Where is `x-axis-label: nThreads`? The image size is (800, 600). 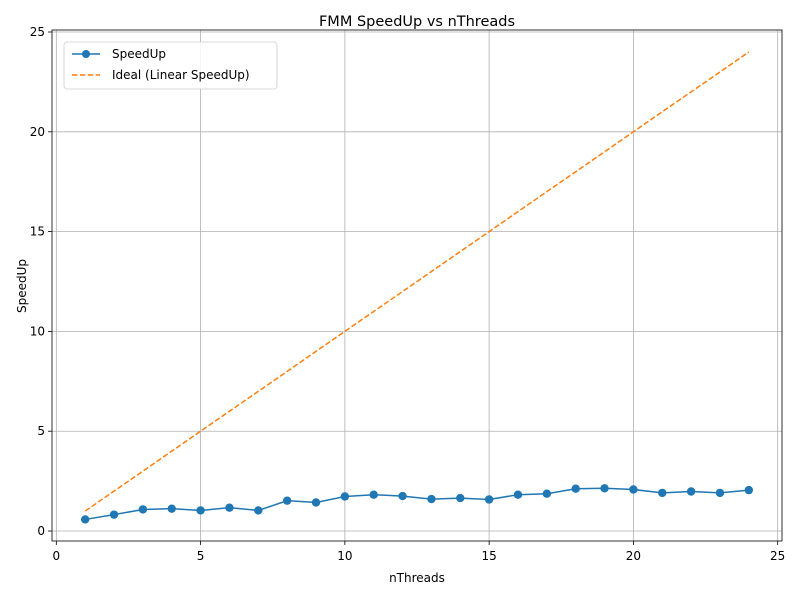
x-axis-label: nThreads is located at coordinates (417, 578).